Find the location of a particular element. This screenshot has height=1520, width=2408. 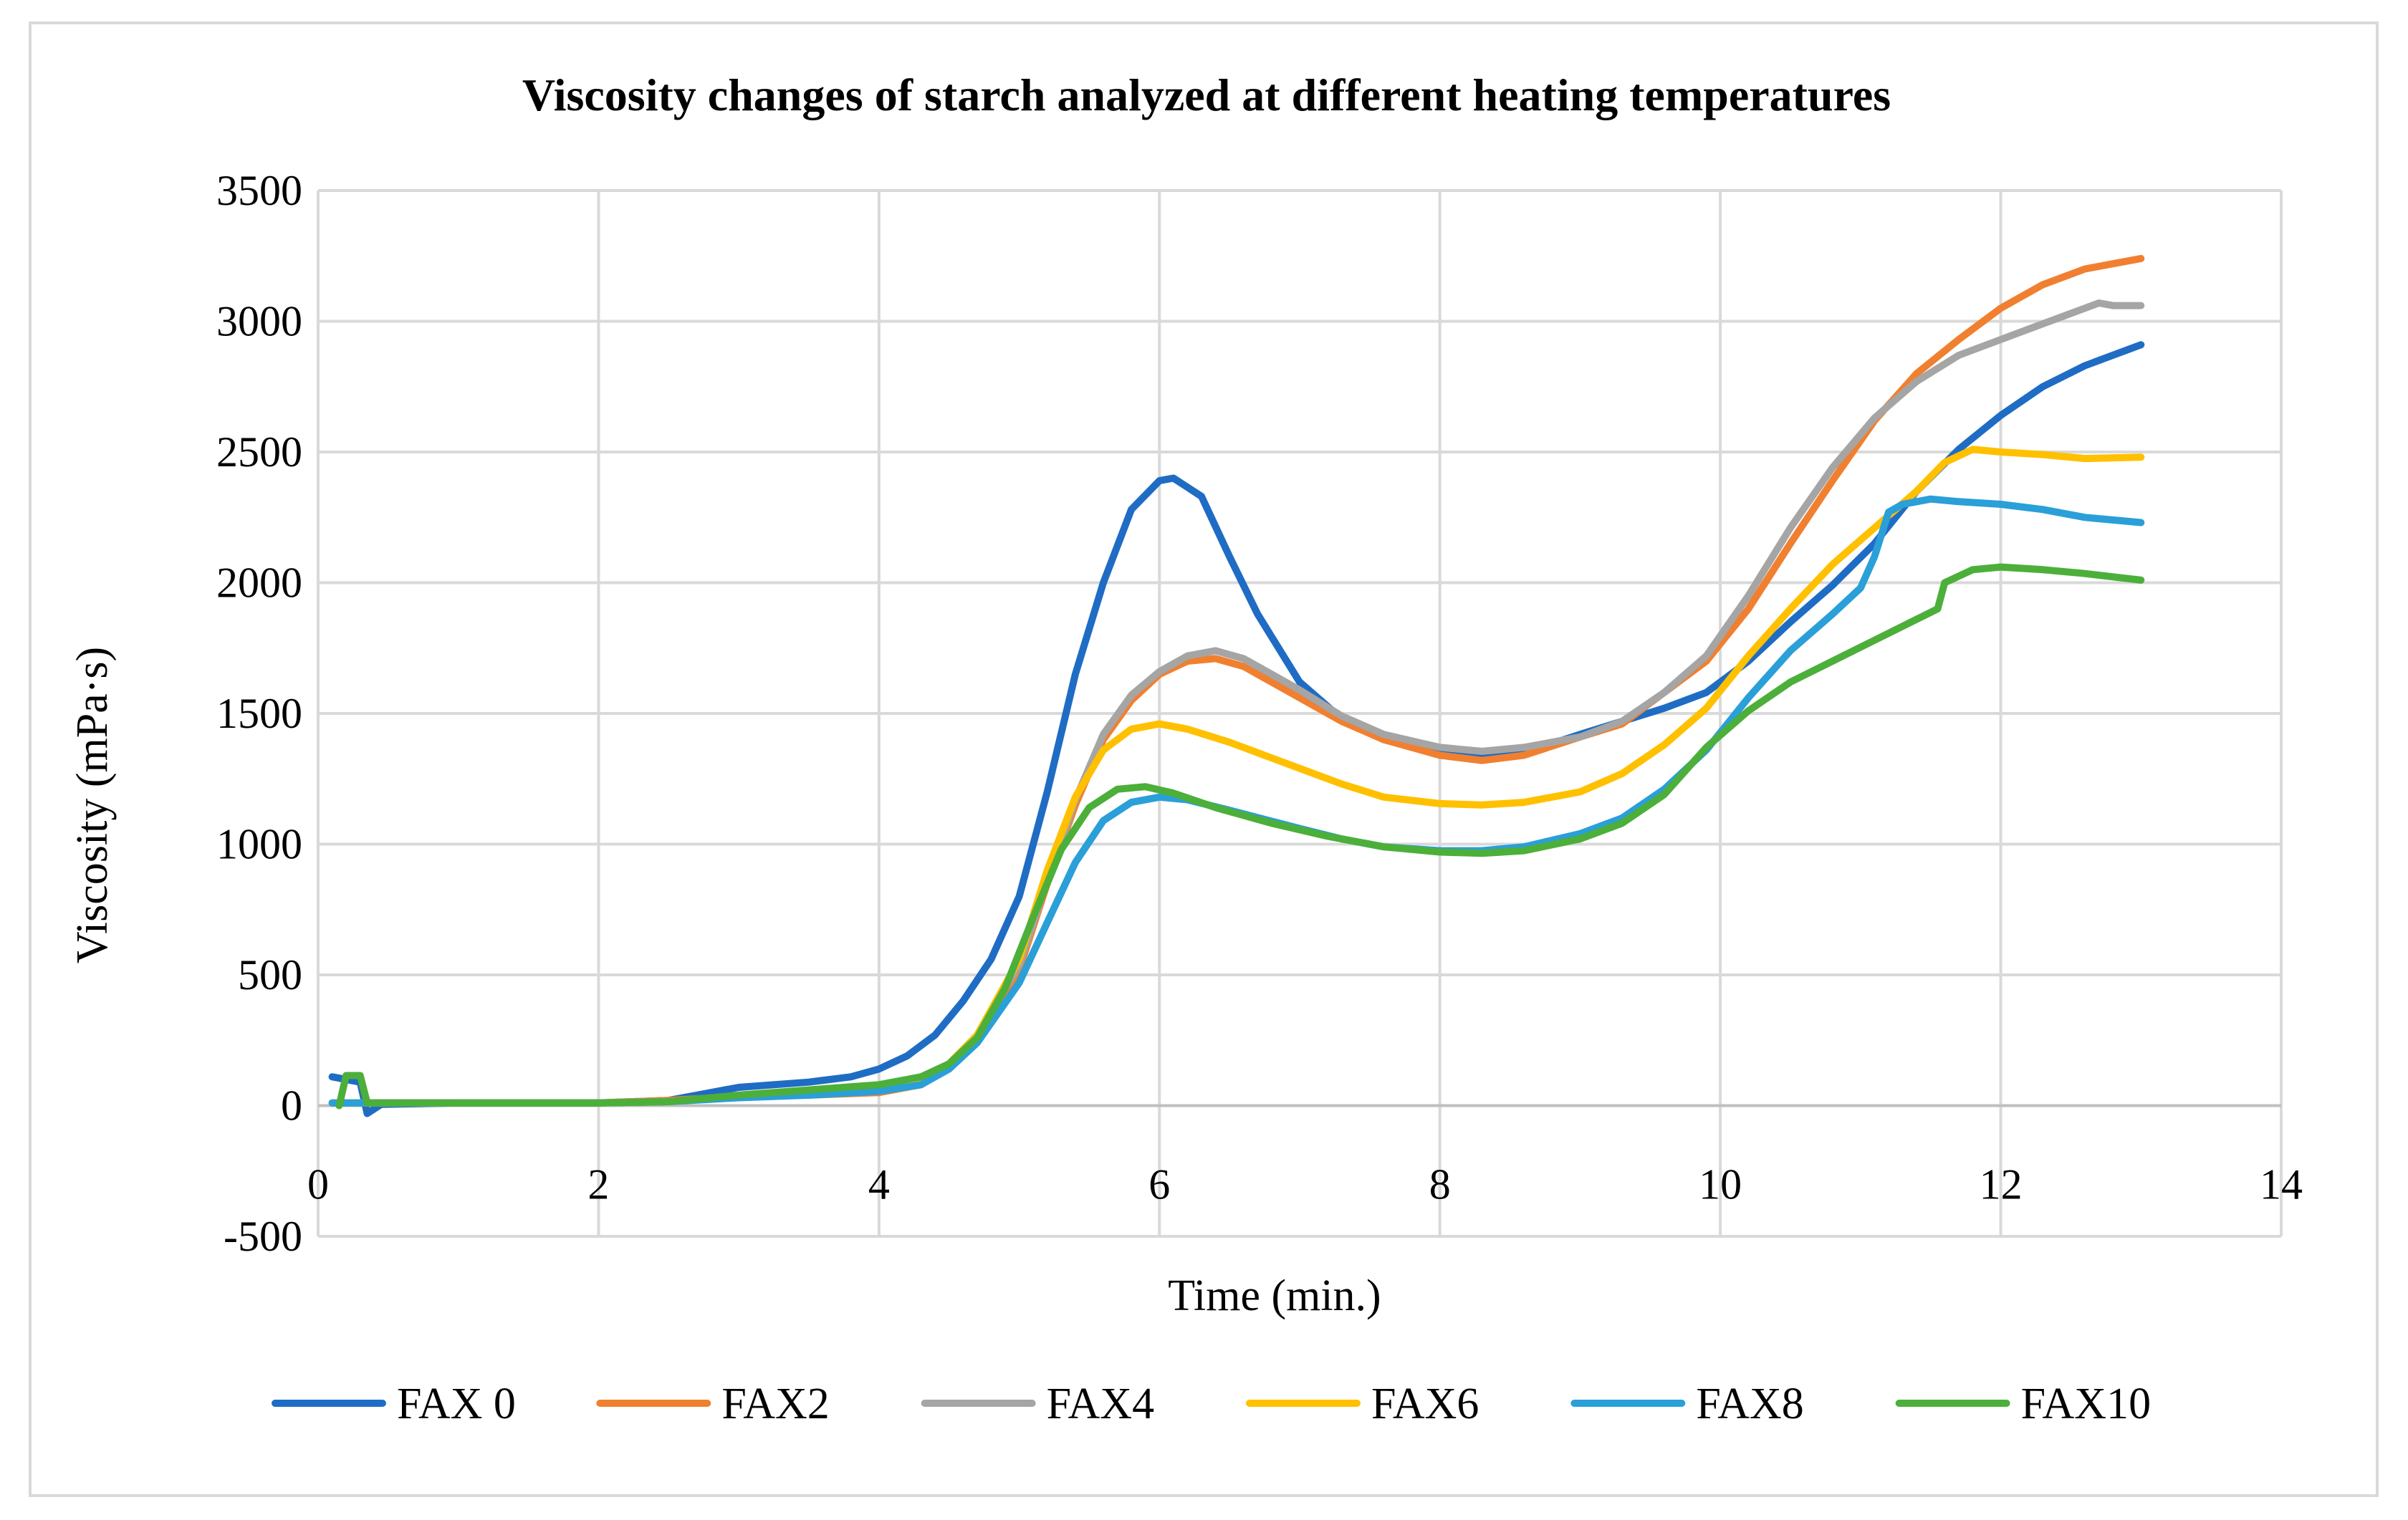

x-tick-label: 12 is located at coordinates (2001, 1184).